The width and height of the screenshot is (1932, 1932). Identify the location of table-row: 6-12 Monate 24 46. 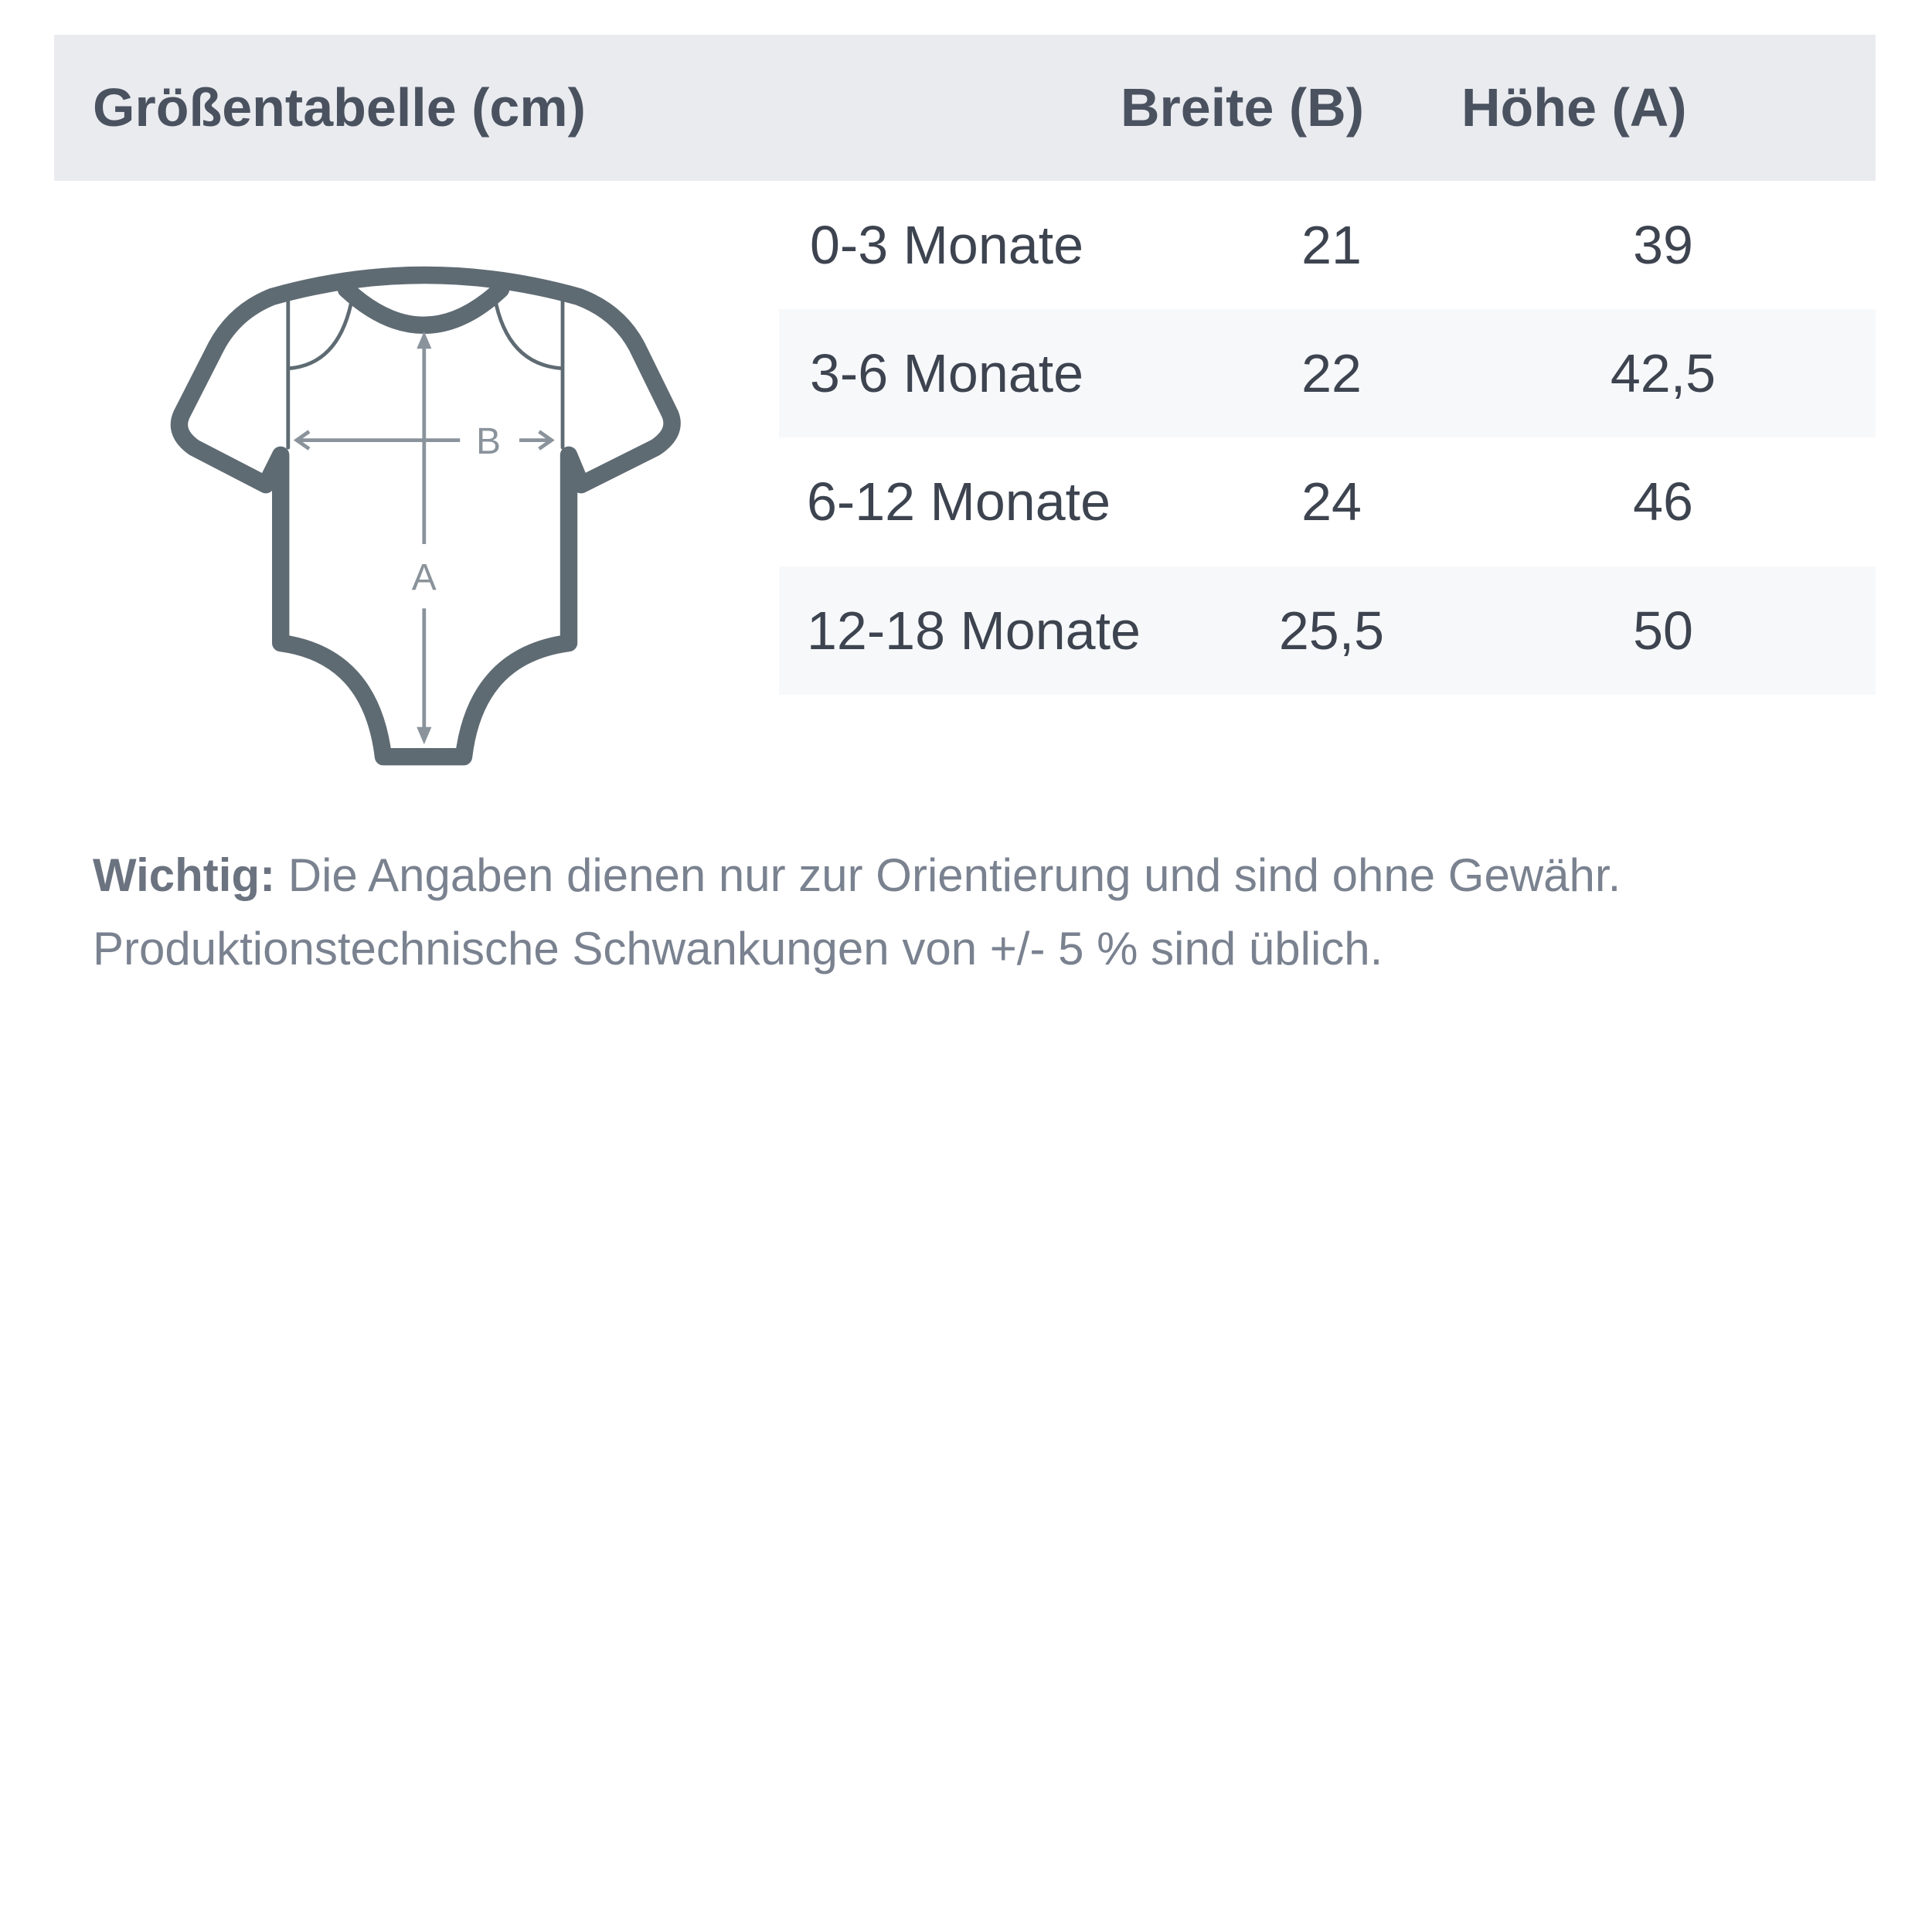
(1327, 502).